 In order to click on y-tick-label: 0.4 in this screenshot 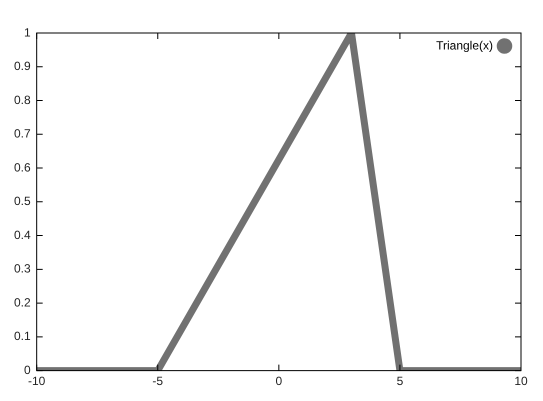, I will do `click(22, 235)`.